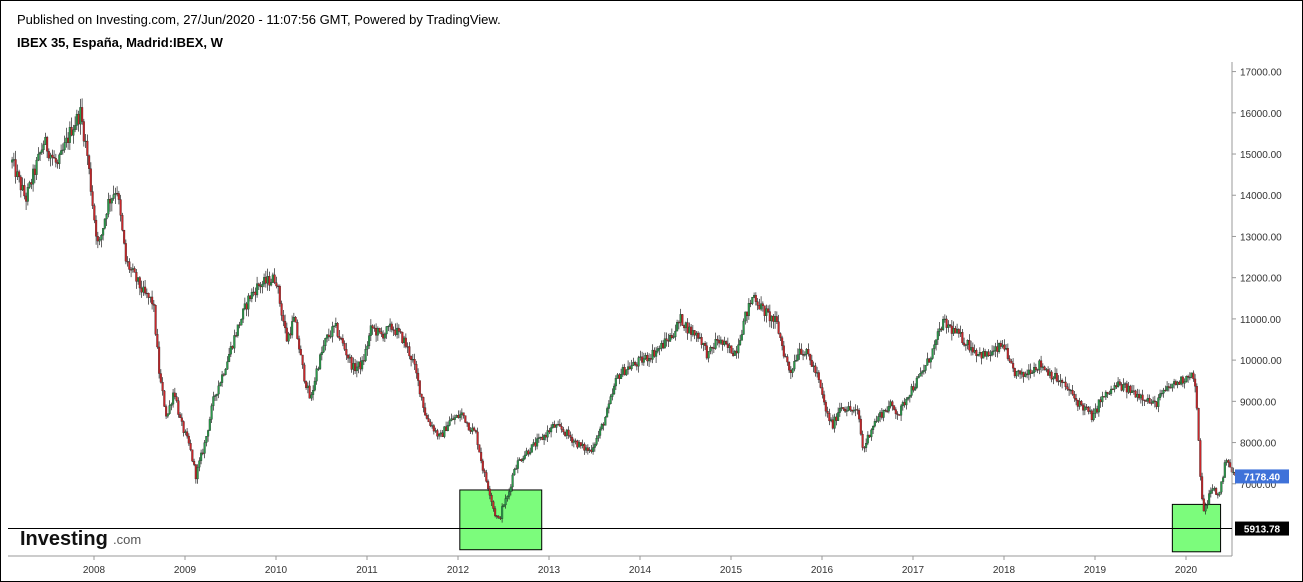 Image resolution: width=1303 pixels, height=582 pixels. What do you see at coordinates (1261, 279) in the screenshot?
I see `y-tick-label: 12000.00` at bounding box center [1261, 279].